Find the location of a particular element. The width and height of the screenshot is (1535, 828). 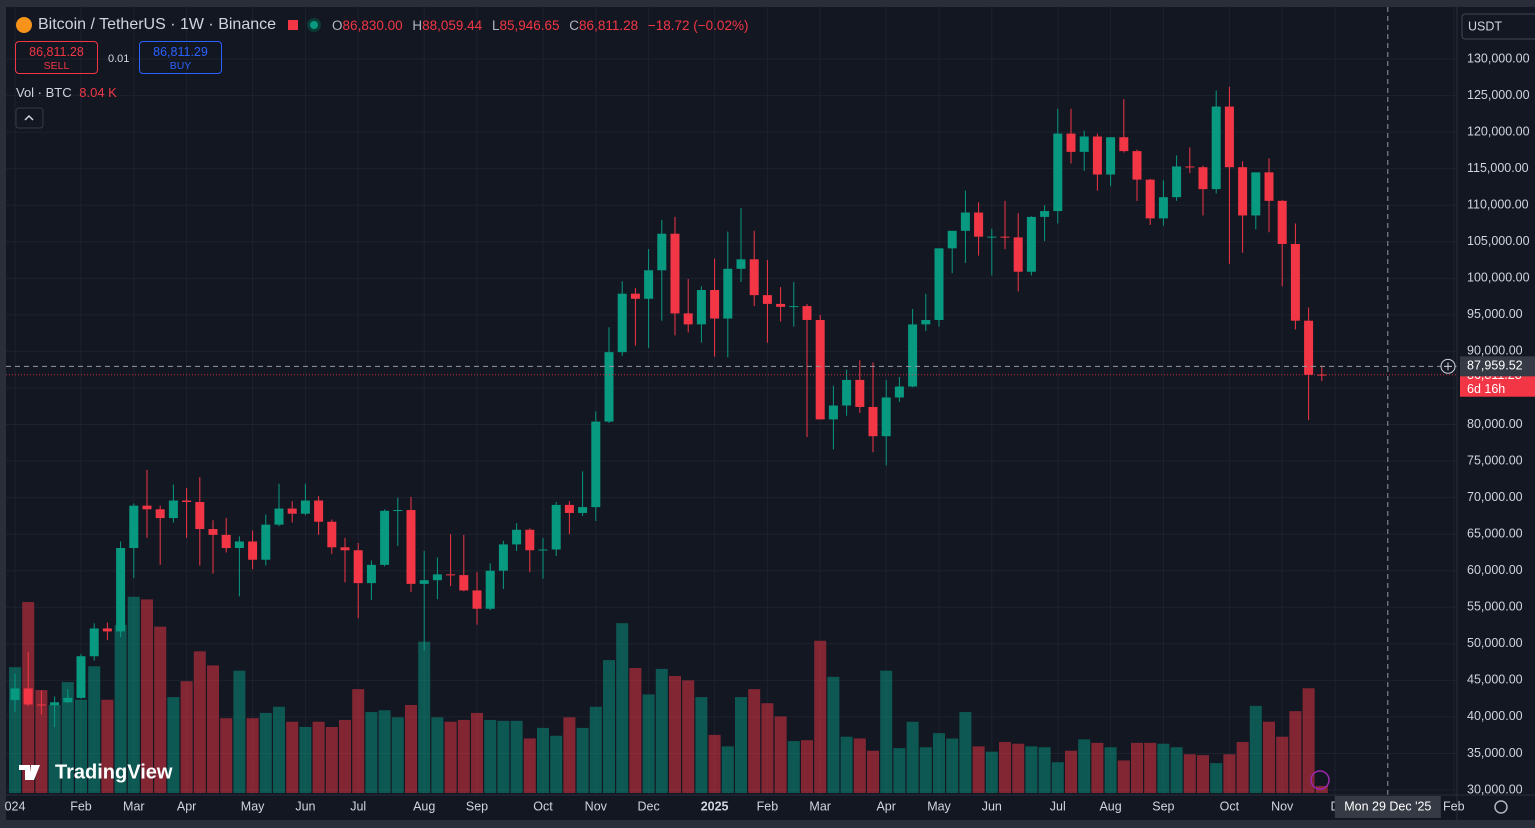

flag is located at coordinates (293, 25).